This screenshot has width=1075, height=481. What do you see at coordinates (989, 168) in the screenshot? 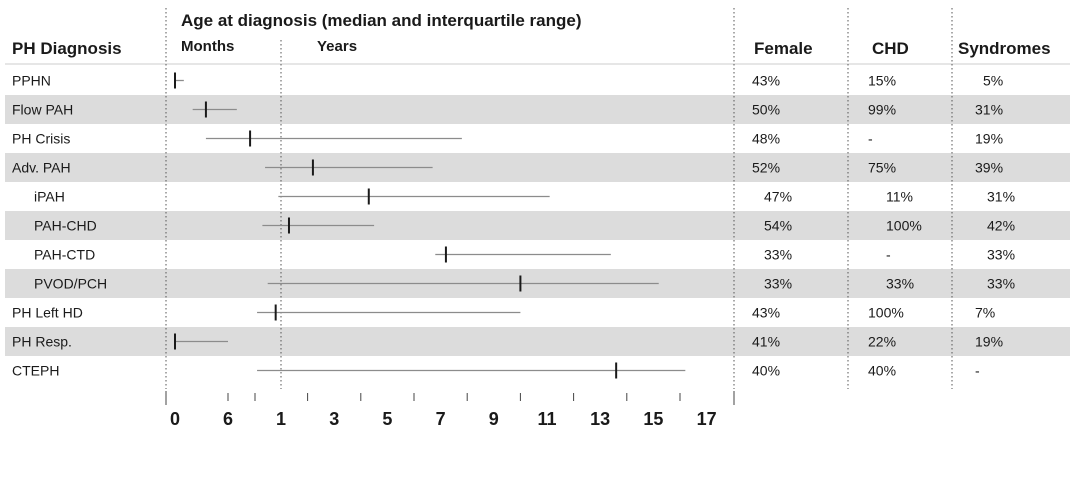
I see `syndromes-value: 39%` at bounding box center [989, 168].